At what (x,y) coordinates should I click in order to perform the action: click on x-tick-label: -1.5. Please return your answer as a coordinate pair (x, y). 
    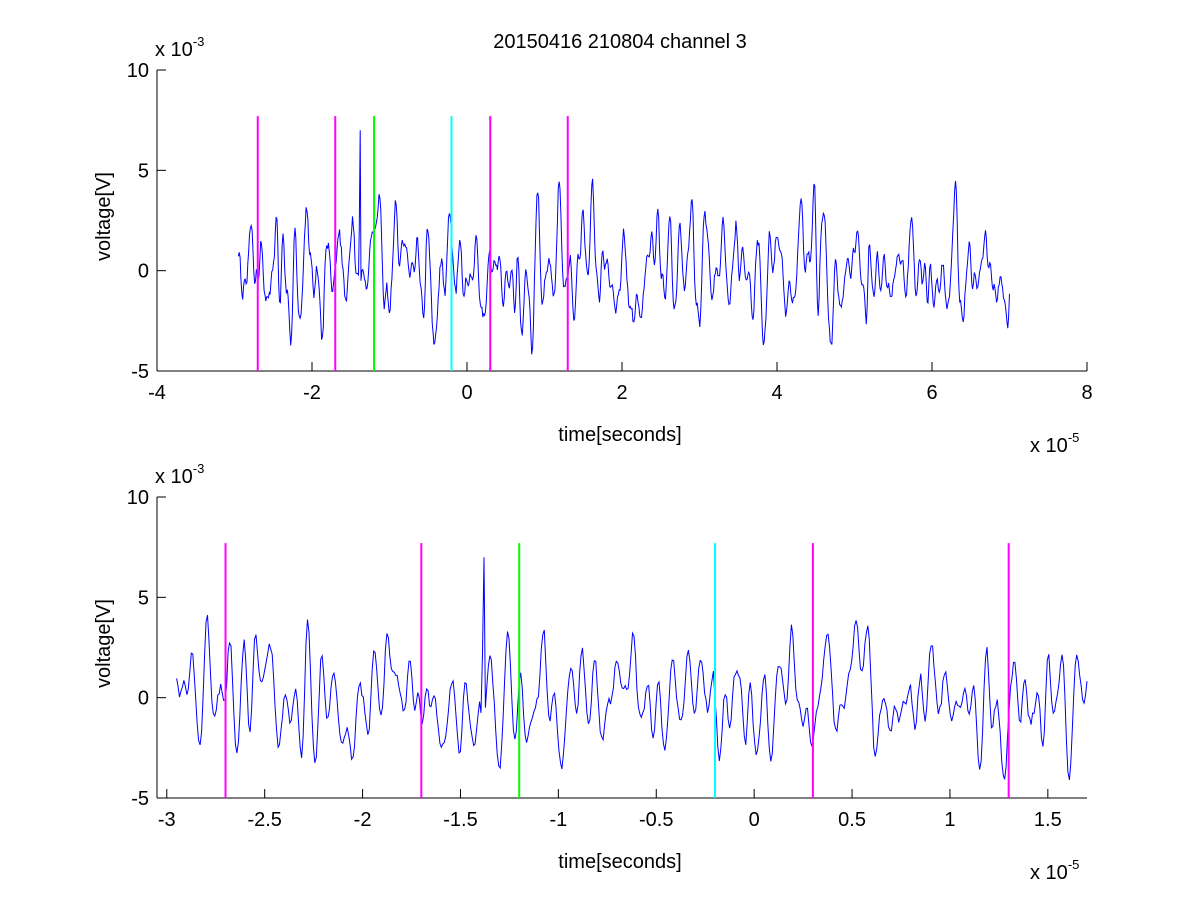
    Looking at the image, I should click on (460, 820).